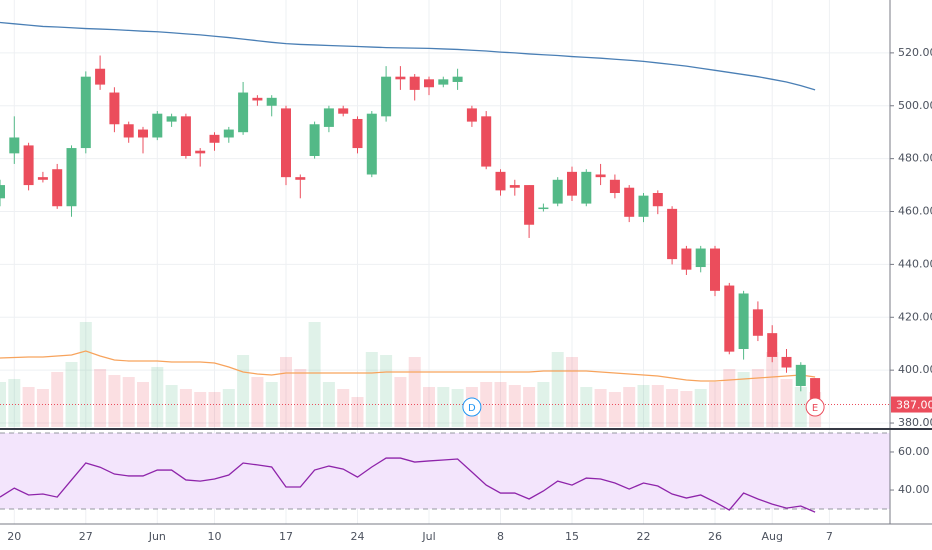  I want to click on x-tick-label: 17, so click(286, 536).